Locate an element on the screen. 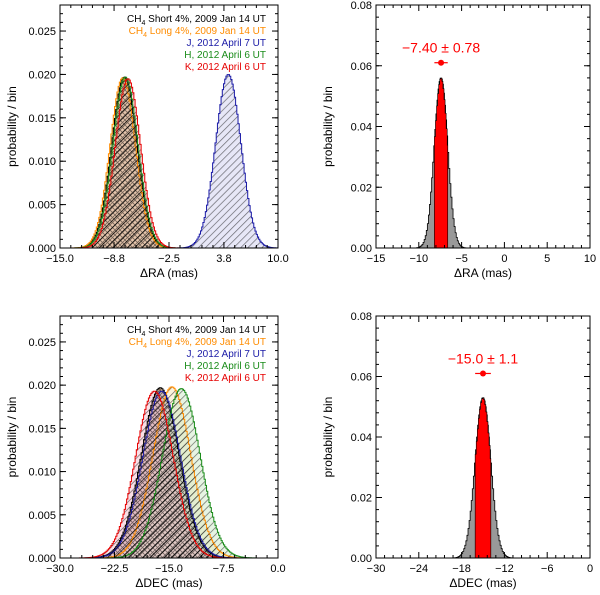  x-tick-label: 10 is located at coordinates (590, 259).